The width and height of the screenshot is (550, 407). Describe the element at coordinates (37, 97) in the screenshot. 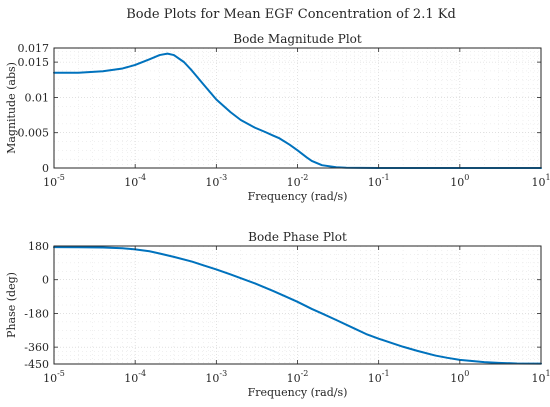

I see `magnitude-y-tick-label: 0.01` at that location.